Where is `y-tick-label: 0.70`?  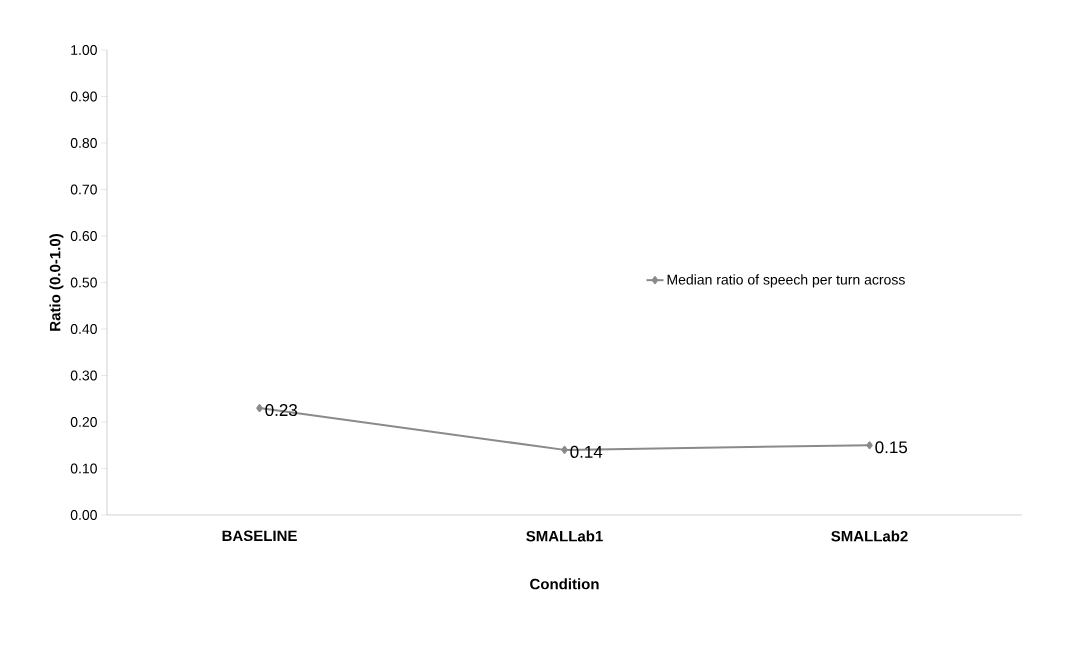
y-tick-label: 0.70 is located at coordinates (83, 189).